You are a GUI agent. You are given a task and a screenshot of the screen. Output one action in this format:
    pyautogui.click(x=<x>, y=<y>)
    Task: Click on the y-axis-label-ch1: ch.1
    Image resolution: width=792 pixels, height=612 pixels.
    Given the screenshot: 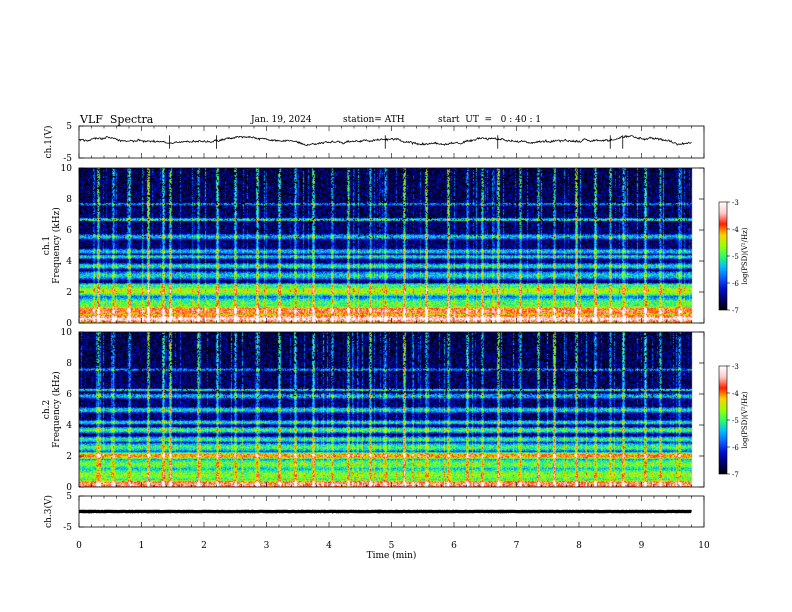 What is the action you would take?
    pyautogui.click(x=47, y=245)
    